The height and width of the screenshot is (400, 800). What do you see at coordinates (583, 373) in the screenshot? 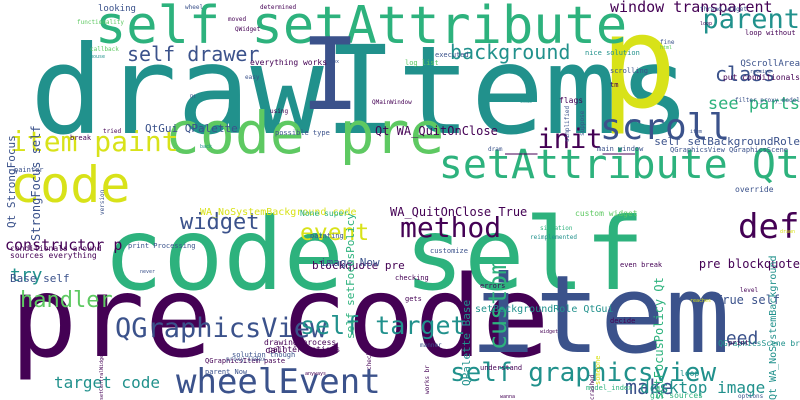
I see `cloud-word: self graphicsview` at bounding box center [583, 373].